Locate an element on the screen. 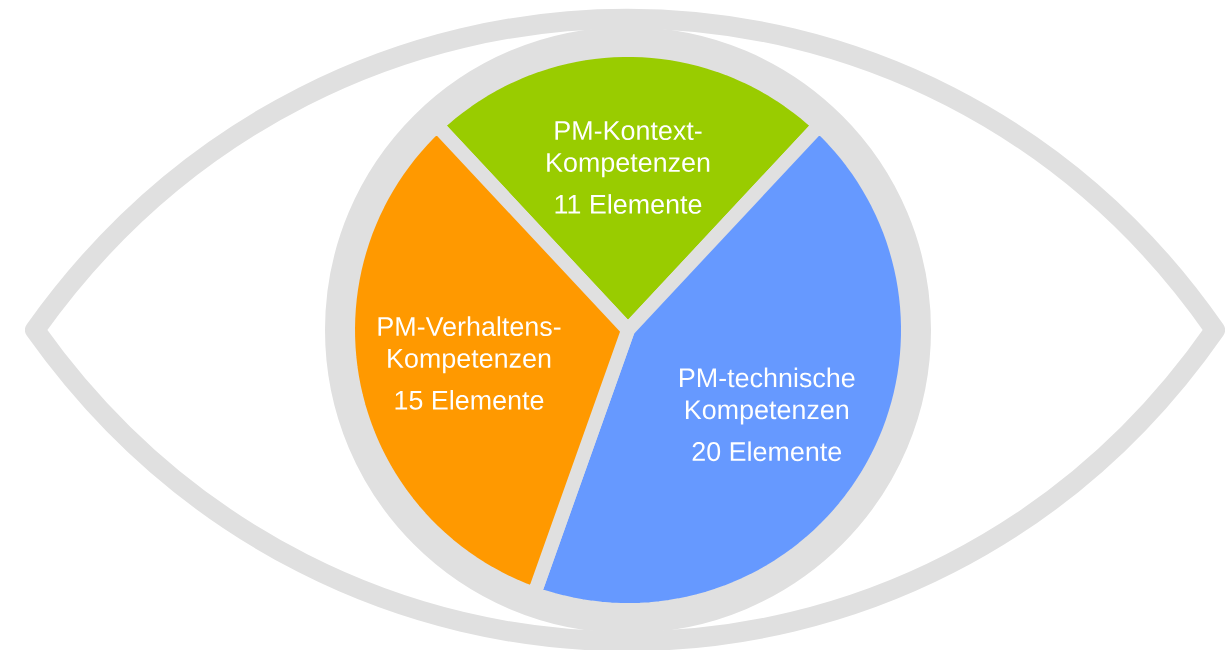  slice-label: PM-Kontext-Kompetenzen is located at coordinates (628, 149).